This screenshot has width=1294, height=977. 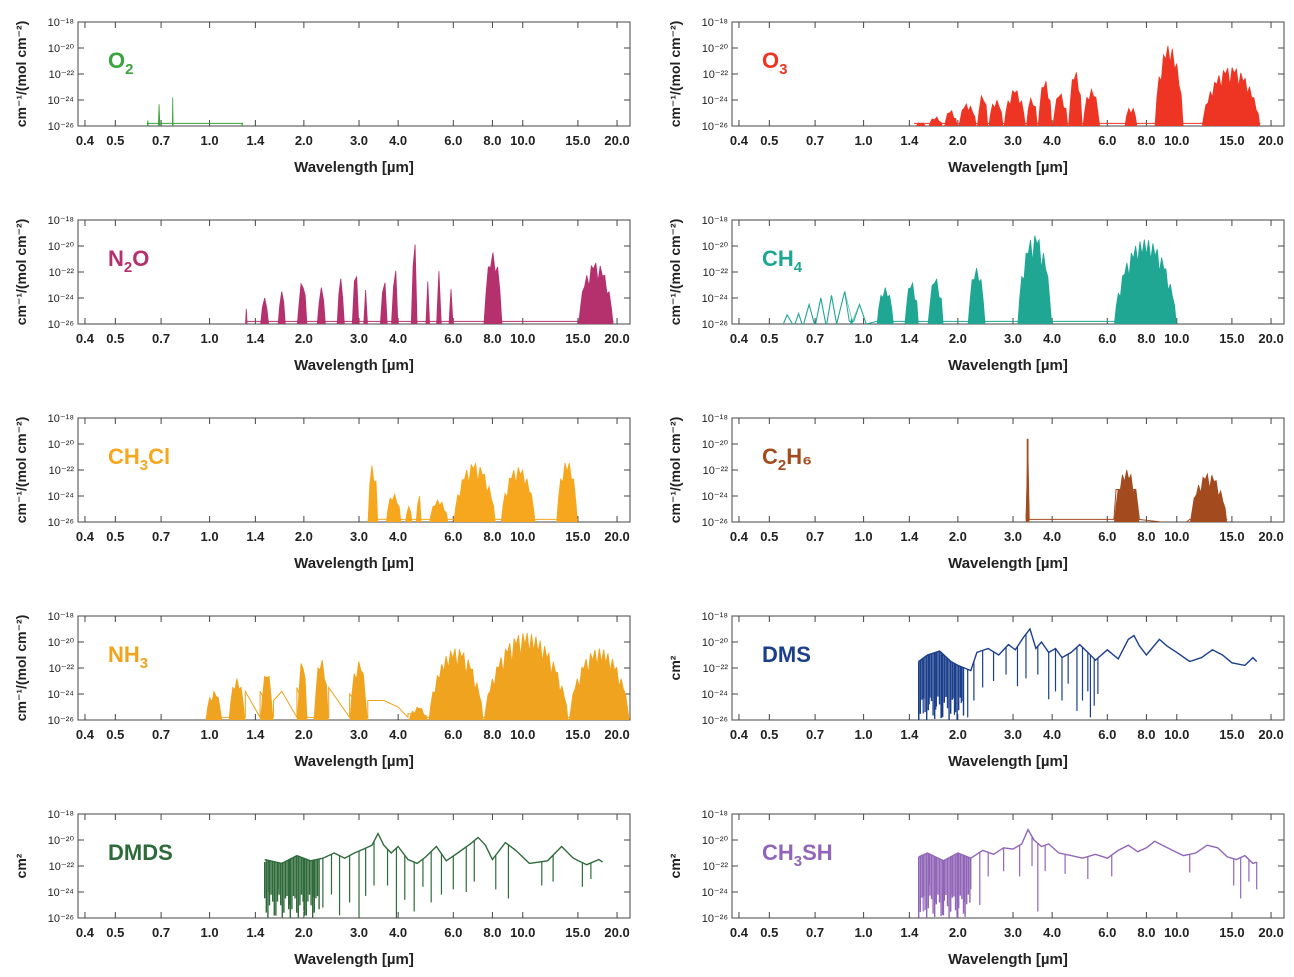 What do you see at coordinates (120, 63) in the screenshot?
I see `molecule-label: O2` at bounding box center [120, 63].